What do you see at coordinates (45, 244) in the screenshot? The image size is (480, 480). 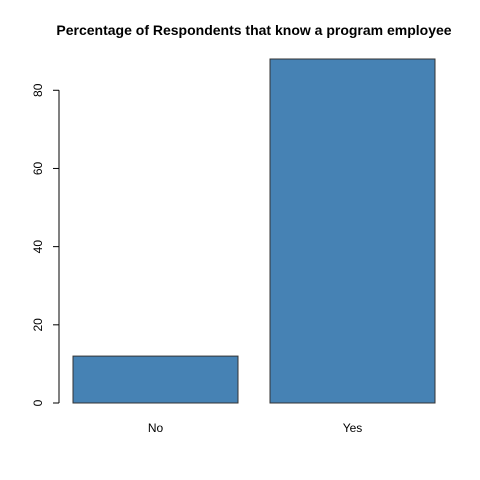 I see `y-axis: 0 20 40 60 80` at bounding box center [45, 244].